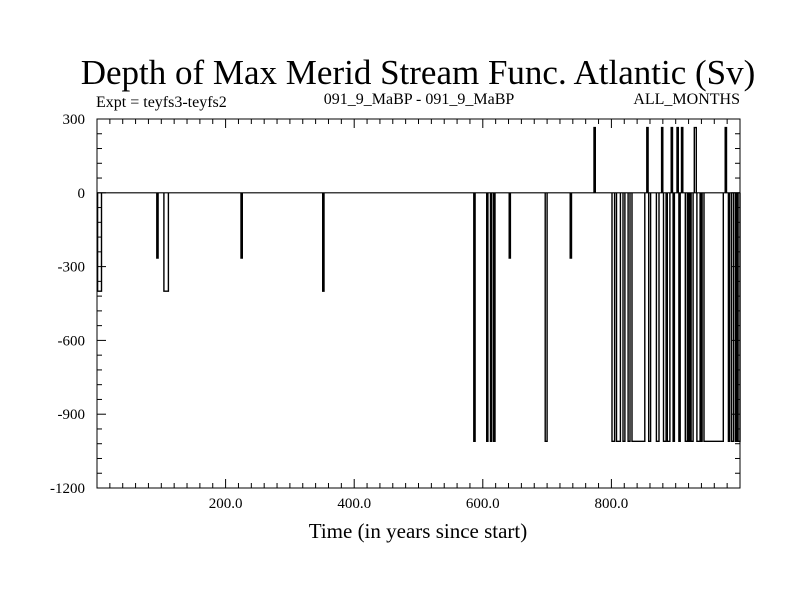 The height and width of the screenshot is (600, 800). What do you see at coordinates (612, 504) in the screenshot?
I see `x-tick-label: 800.0` at bounding box center [612, 504].